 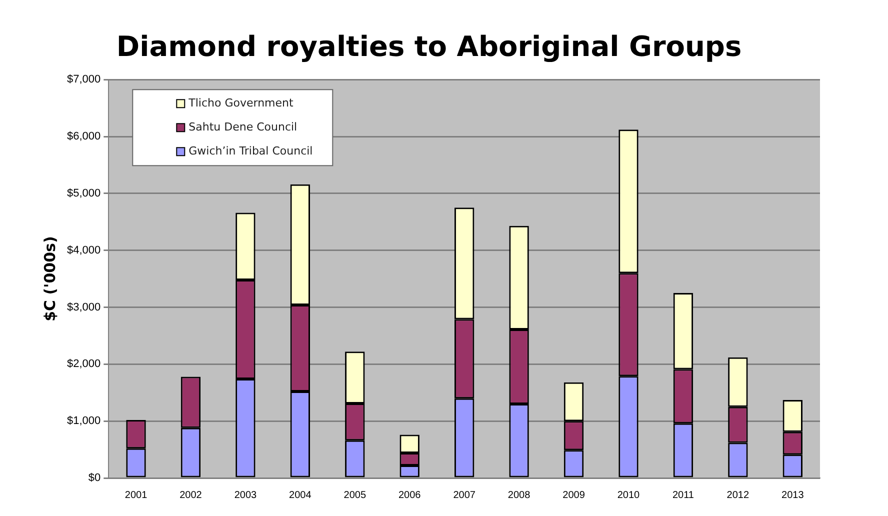 I want to click on y-tick-label: $5,000, so click(x=83, y=193).